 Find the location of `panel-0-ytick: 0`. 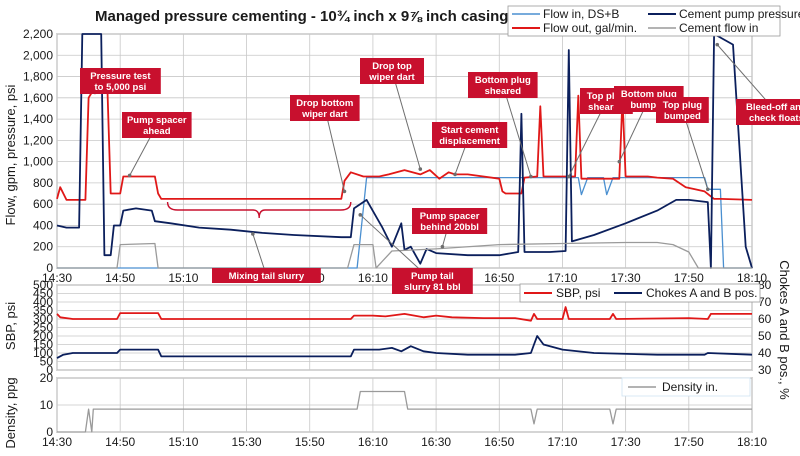

panel-0-ytick: 0 is located at coordinates (49, 268).